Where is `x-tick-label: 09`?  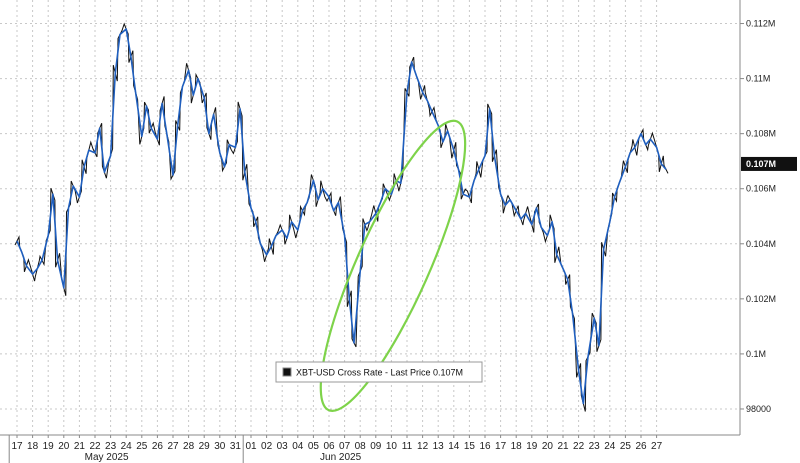
x-tick-label: 09 is located at coordinates (376, 446).